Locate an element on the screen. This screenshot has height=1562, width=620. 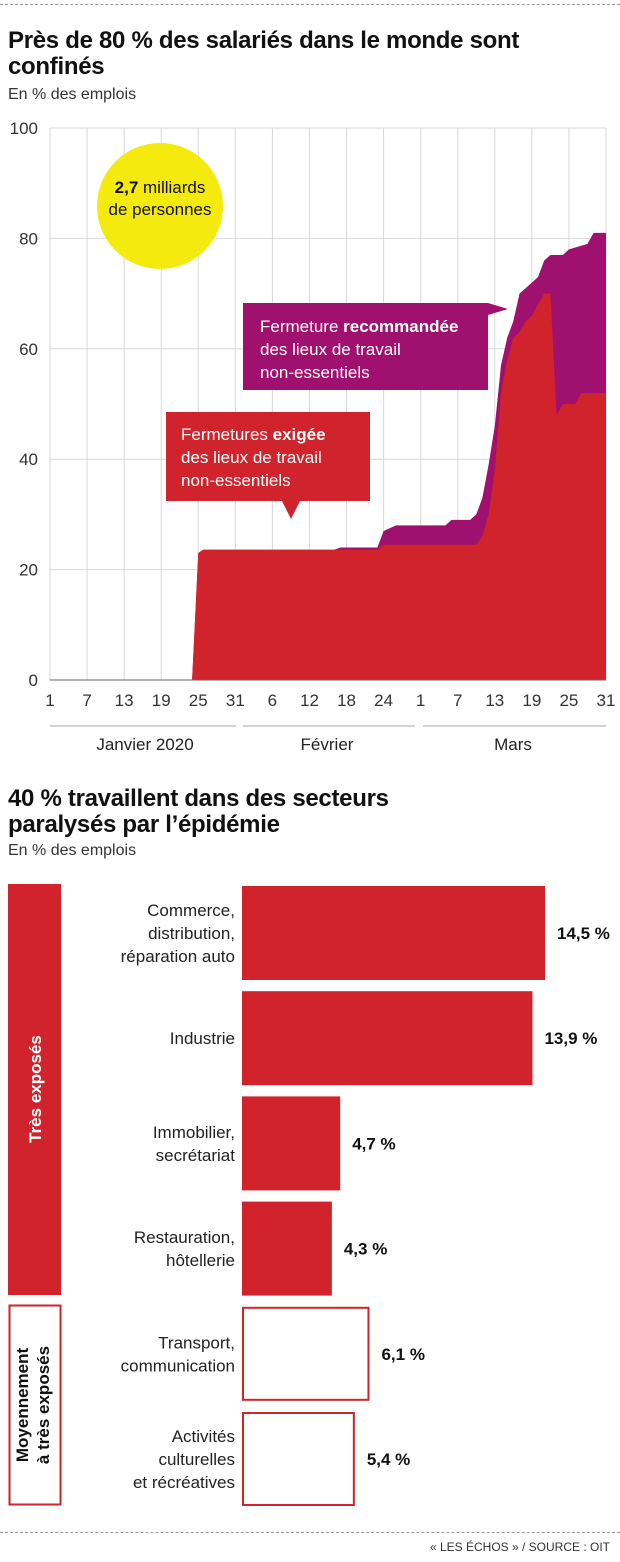
callout-exigee-line2: des lieux de travail is located at coordinates (251, 457).